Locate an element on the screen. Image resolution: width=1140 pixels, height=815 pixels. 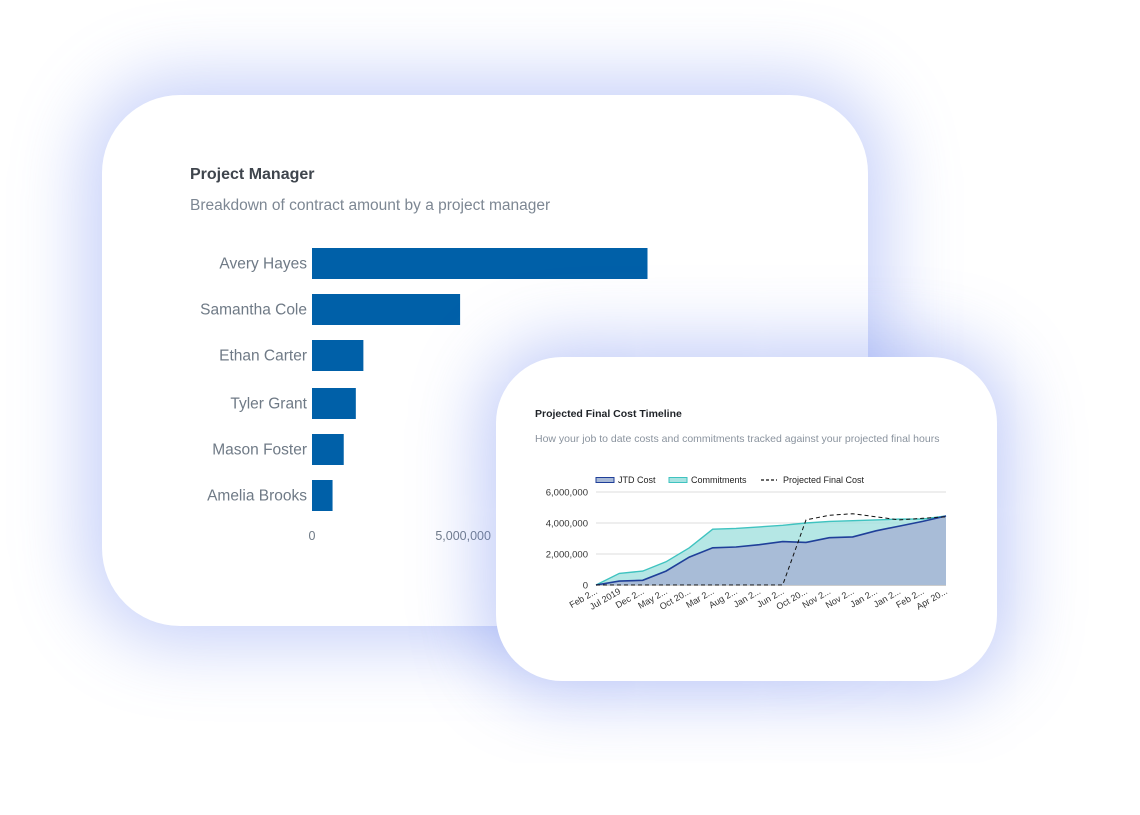
y-tick-label-3: 6,000,000 is located at coordinates (567, 493).